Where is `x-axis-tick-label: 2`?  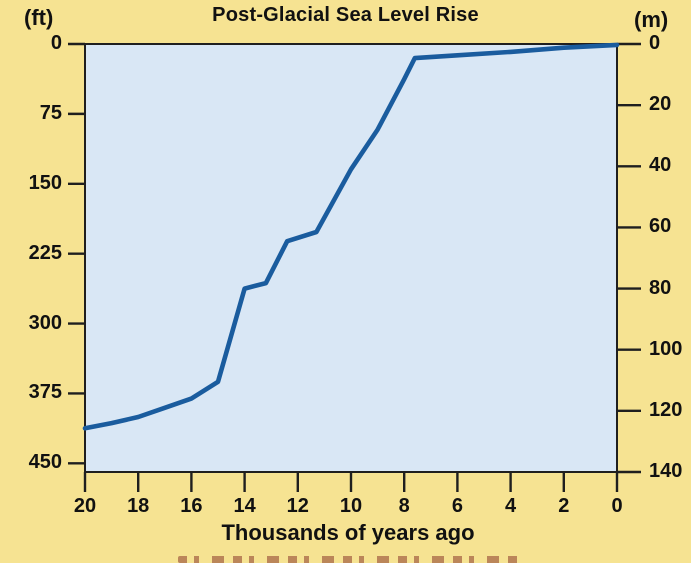 x-axis-tick-label: 2 is located at coordinates (564, 506).